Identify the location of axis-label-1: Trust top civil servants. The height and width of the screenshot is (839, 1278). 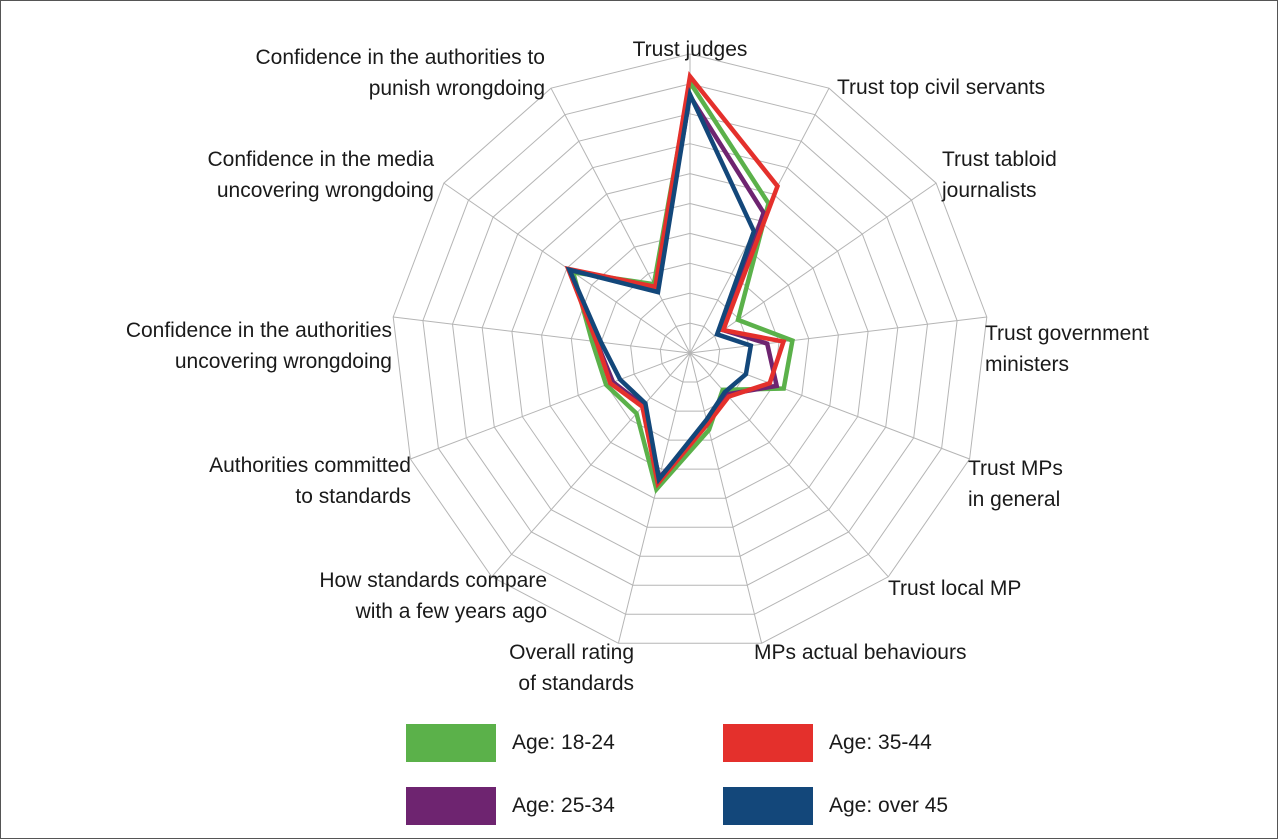
(941, 87).